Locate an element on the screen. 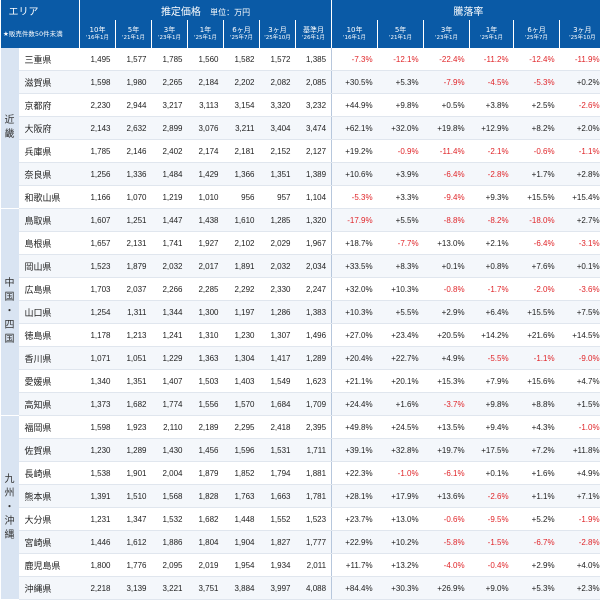 Image resolution: width=600 pixels, height=600 pixels. price-cell: 1,403 is located at coordinates (242, 381).